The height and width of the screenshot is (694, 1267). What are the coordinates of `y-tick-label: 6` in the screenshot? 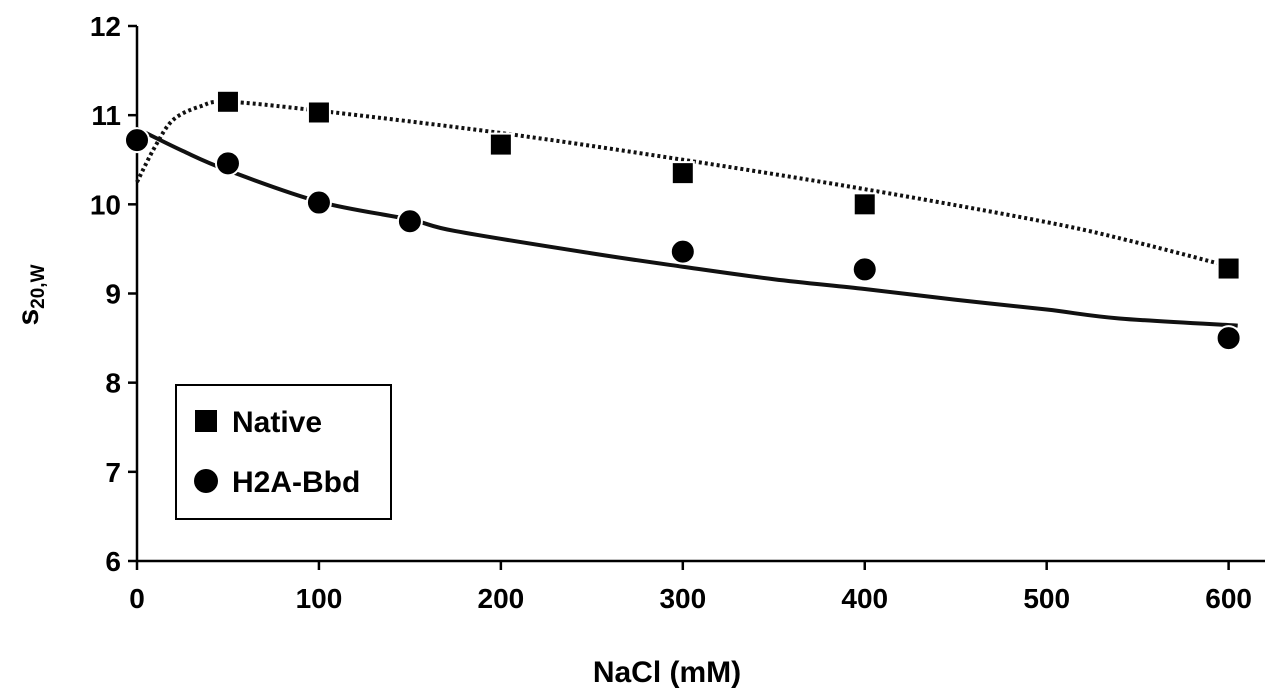 It's located at (113, 561).